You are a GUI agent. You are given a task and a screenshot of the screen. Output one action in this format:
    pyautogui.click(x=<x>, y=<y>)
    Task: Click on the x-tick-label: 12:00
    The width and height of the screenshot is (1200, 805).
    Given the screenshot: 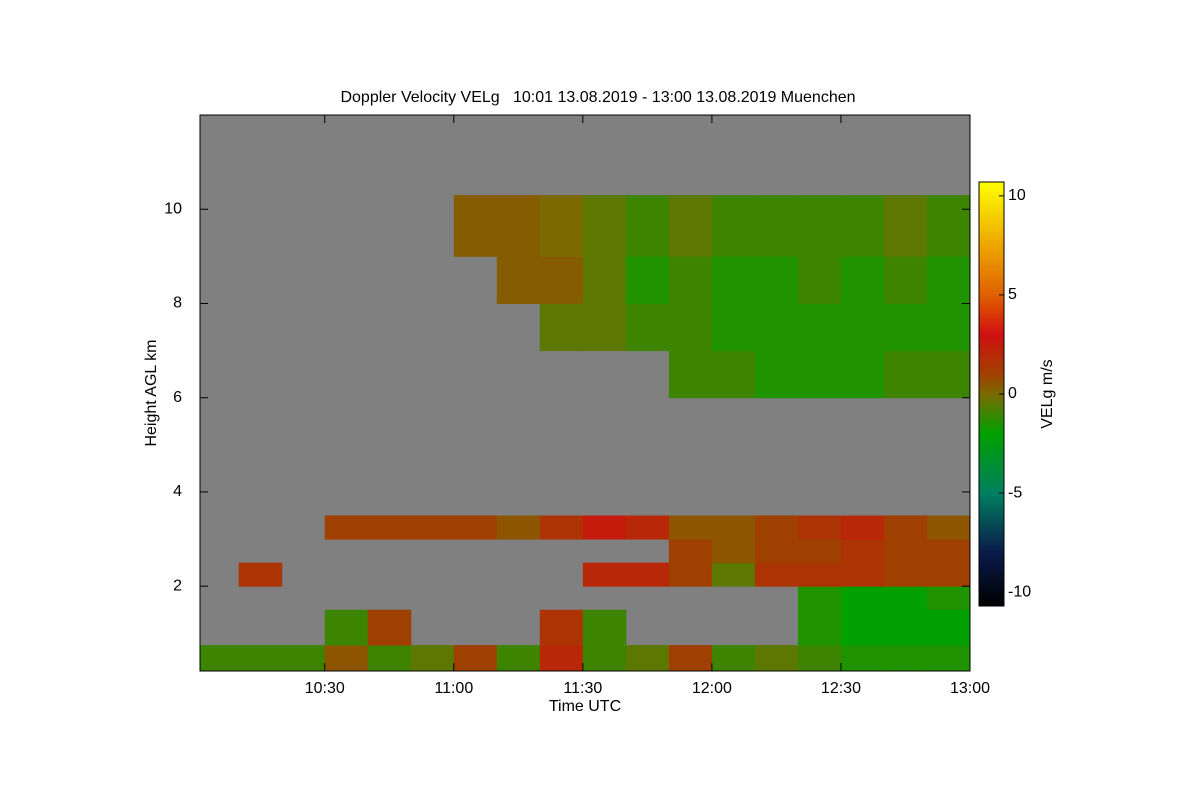 What is the action you would take?
    pyautogui.click(x=712, y=688)
    